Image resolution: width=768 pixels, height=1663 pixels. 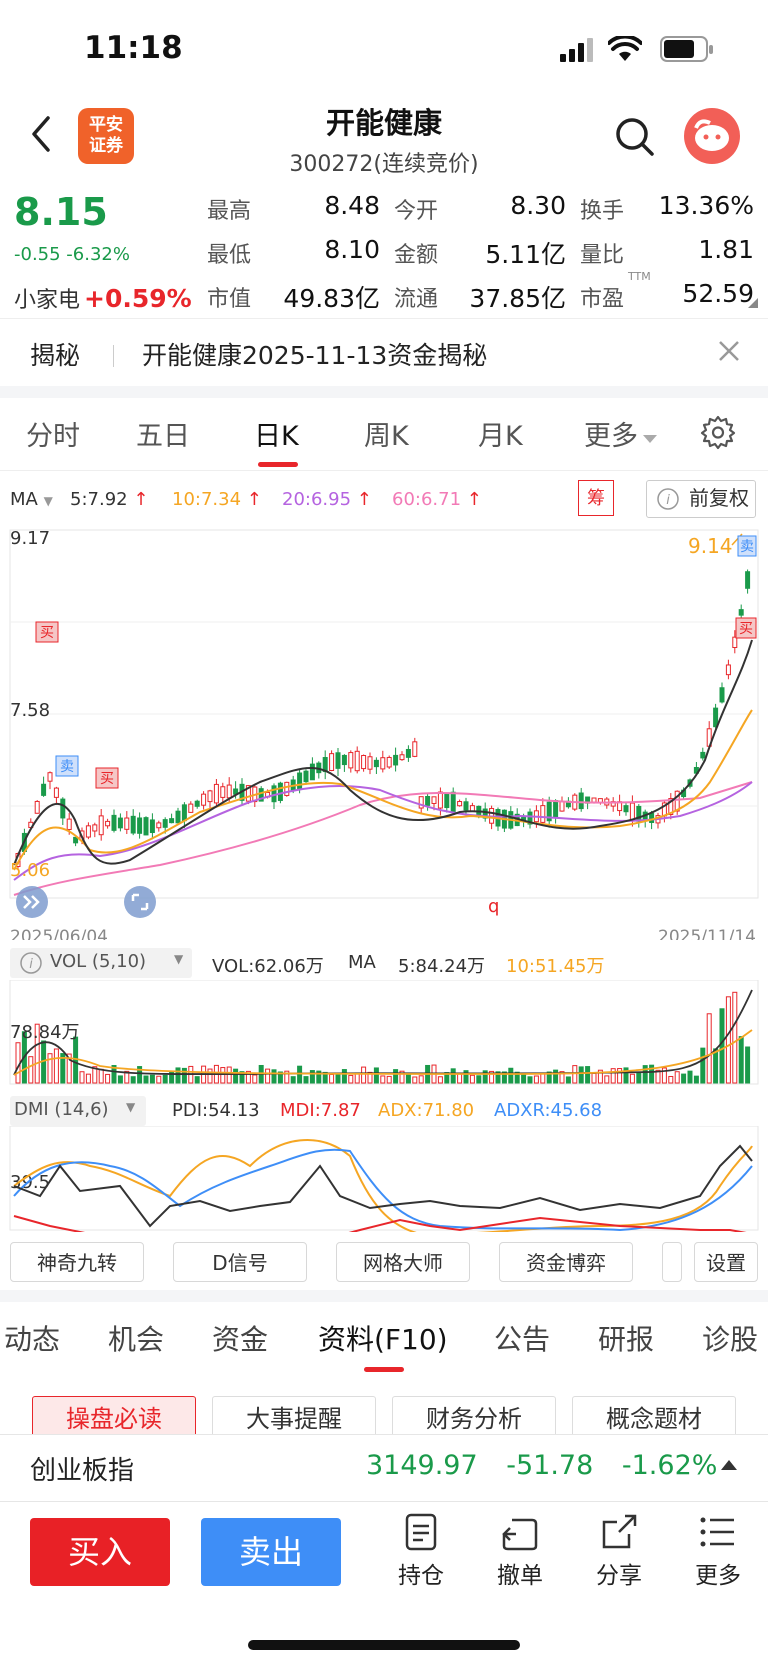 I want to click on tab-funds: 资金, so click(x=240, y=1339).